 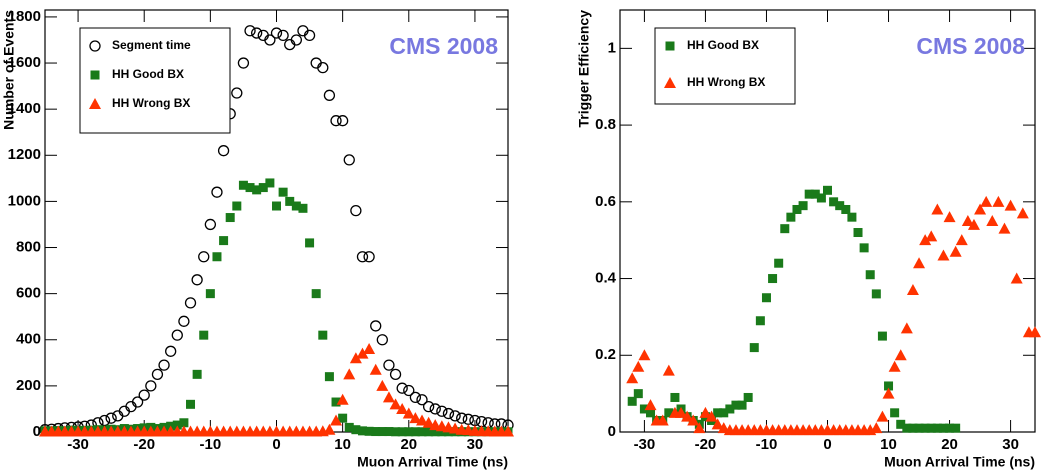 What do you see at coordinates (605, 201) in the screenshot?
I see `y-tick-label: 0.6` at bounding box center [605, 201].